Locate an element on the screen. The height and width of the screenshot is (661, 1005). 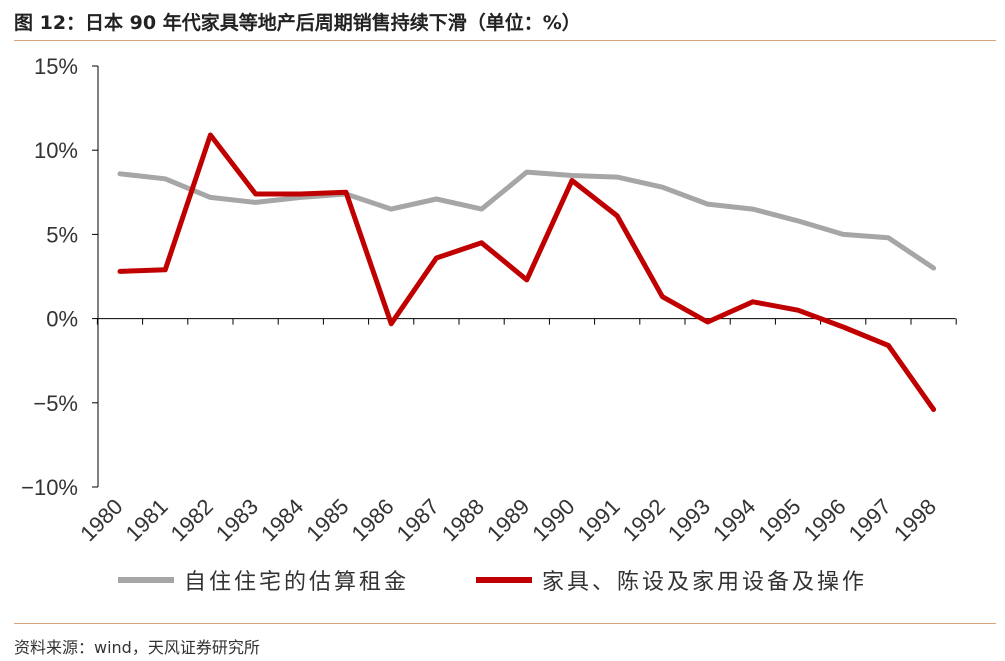
y-tick-label: 5% is located at coordinates (62, 234).